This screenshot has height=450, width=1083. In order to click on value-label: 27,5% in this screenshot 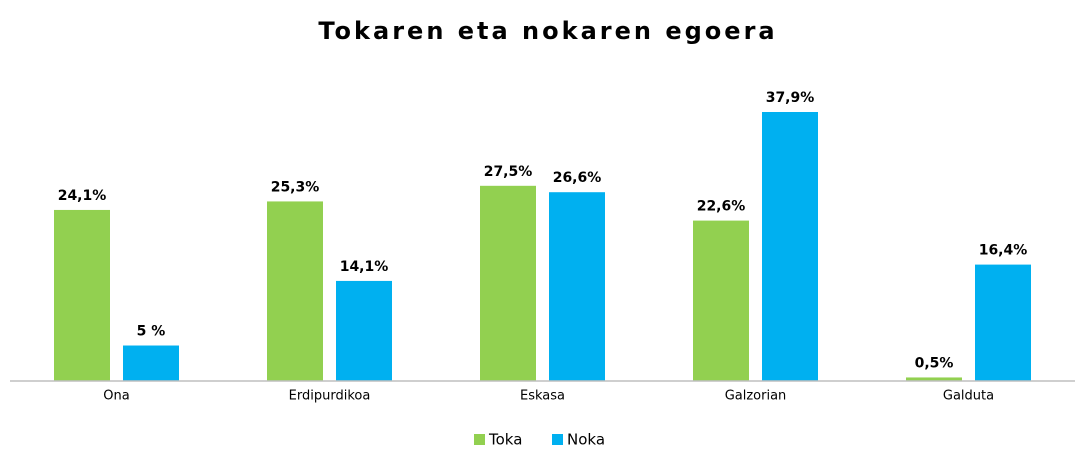, I will do `click(508, 172)`.